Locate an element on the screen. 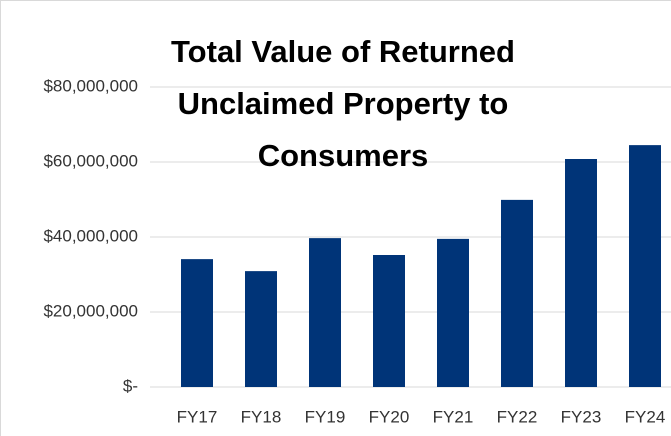  y-tick-label: $40,000,000 is located at coordinates (90, 235).